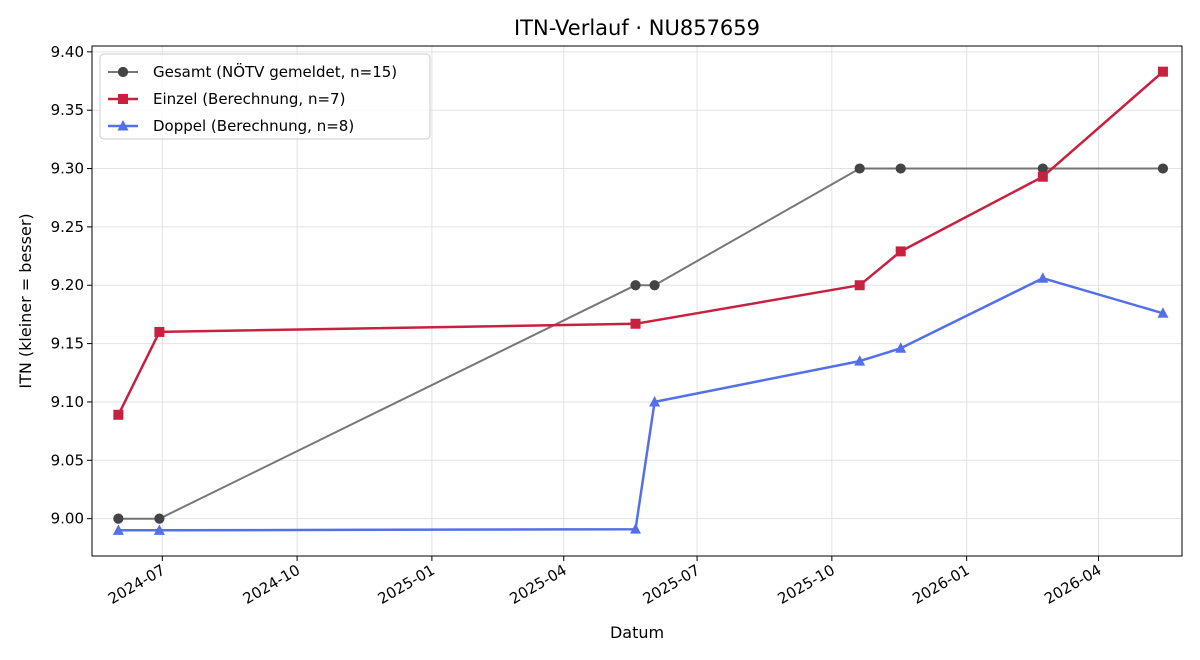 The height and width of the screenshot is (660, 1200). Describe the element at coordinates (67, 344) in the screenshot. I see `y-tick-label: 9.15` at that location.